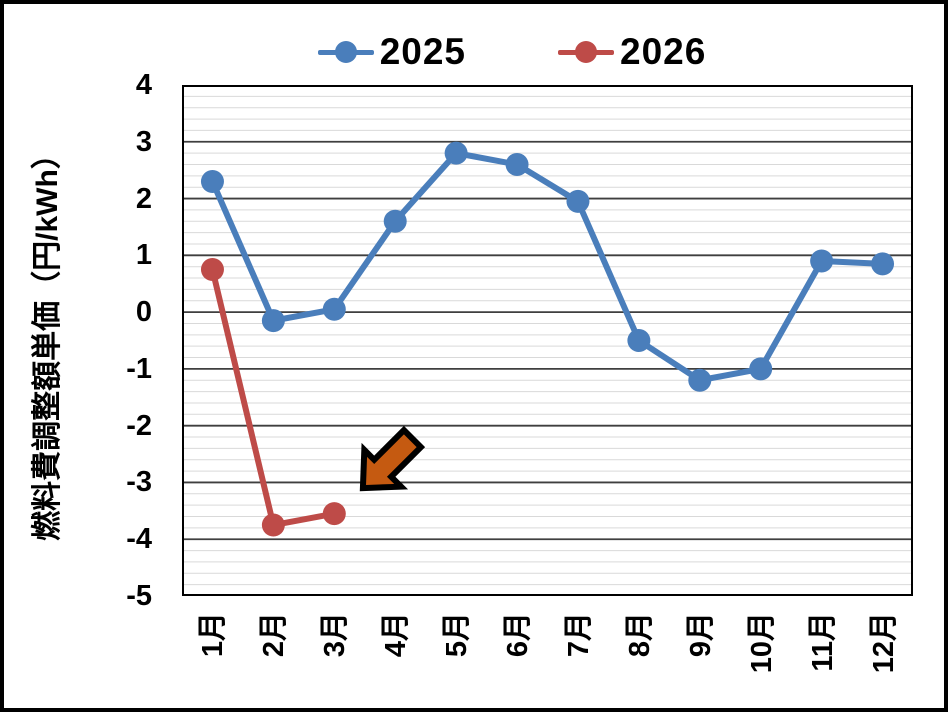  What do you see at coordinates (139, 368) in the screenshot?
I see `y-tick-label: -1` at bounding box center [139, 368].